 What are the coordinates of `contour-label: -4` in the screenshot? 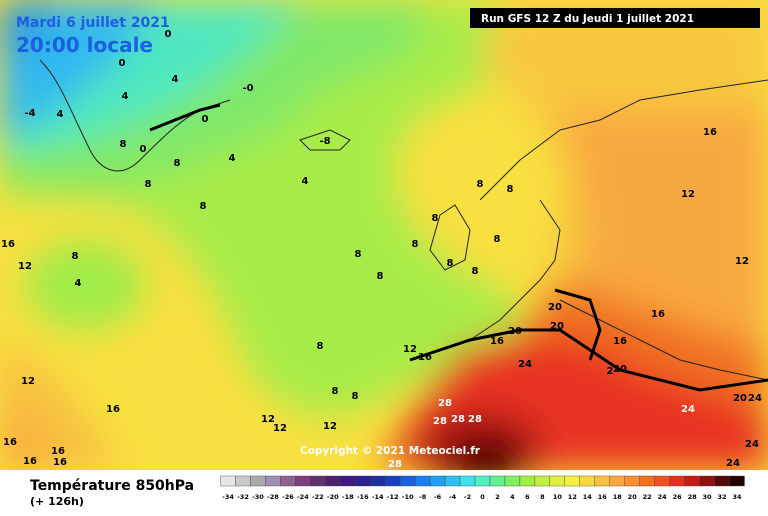 It's located at (29, 113).